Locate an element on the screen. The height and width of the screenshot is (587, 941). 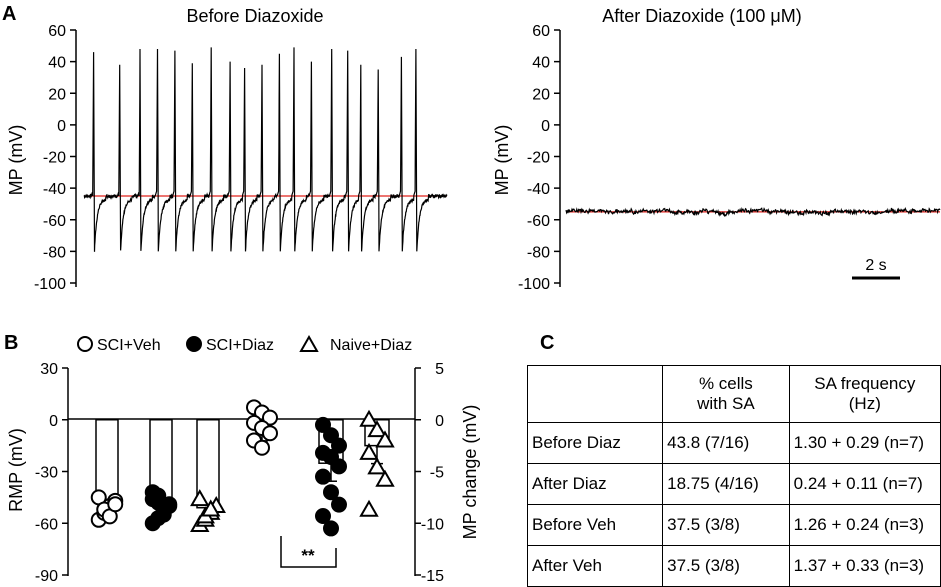
panel-b-left-tick-label: -60 is located at coordinates (46, 524).